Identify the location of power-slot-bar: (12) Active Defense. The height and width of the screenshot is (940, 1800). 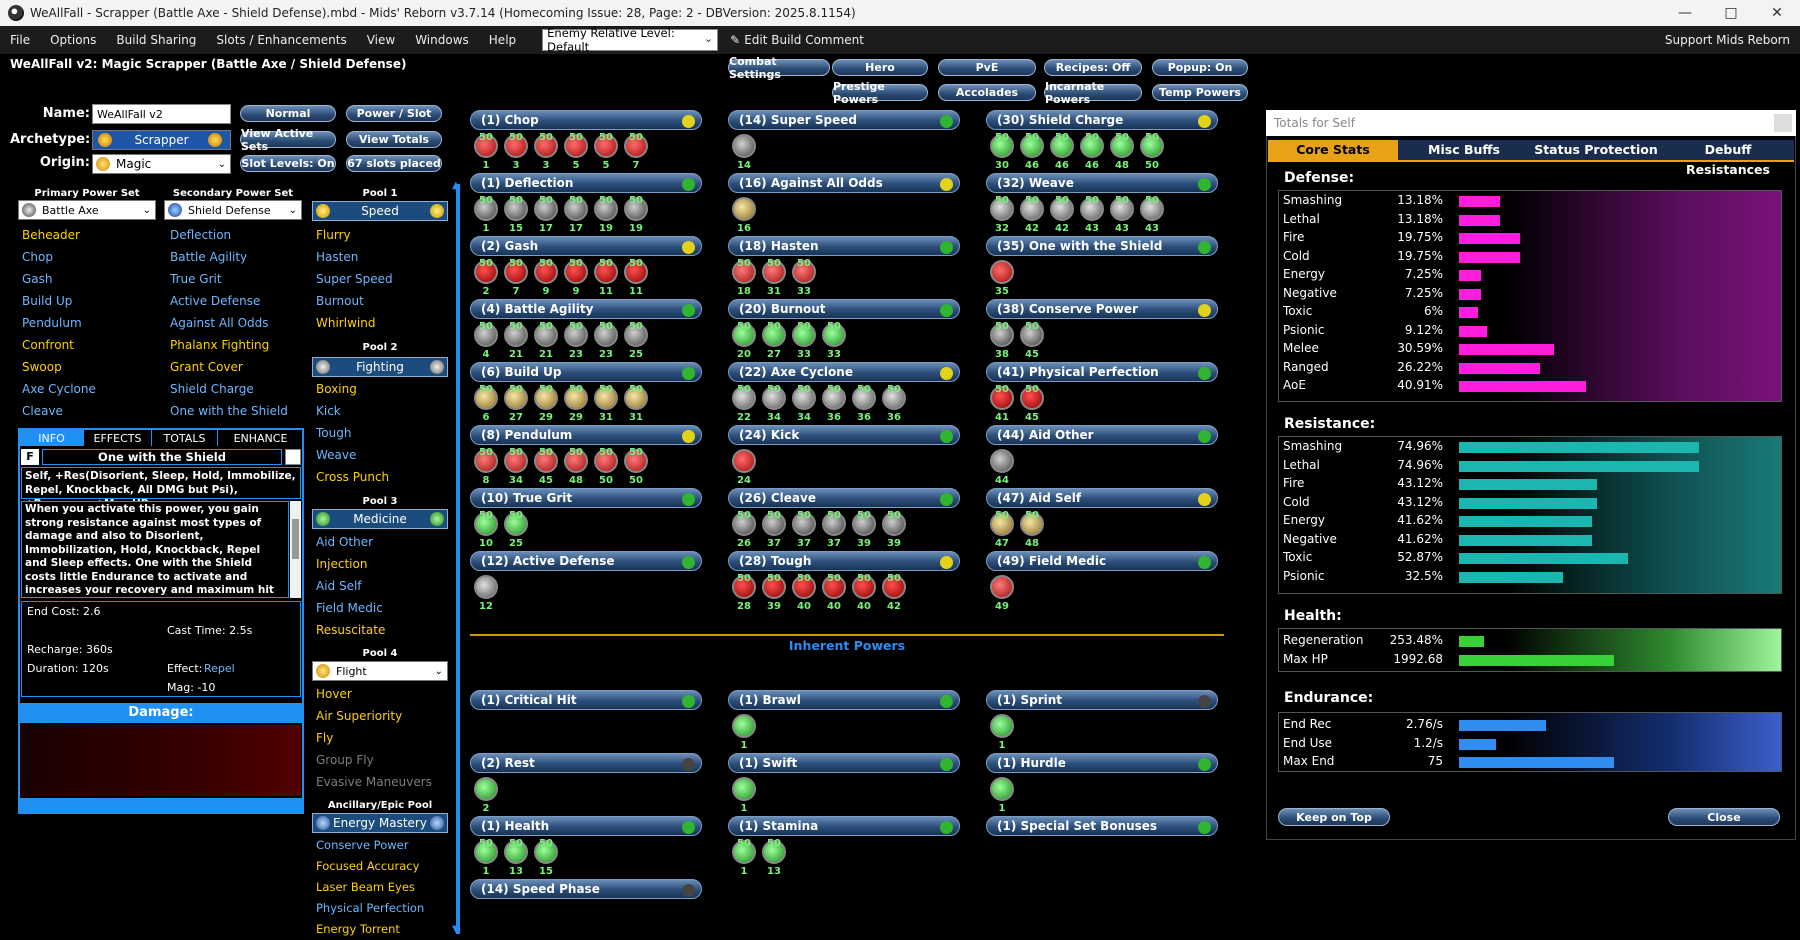
(586, 561).